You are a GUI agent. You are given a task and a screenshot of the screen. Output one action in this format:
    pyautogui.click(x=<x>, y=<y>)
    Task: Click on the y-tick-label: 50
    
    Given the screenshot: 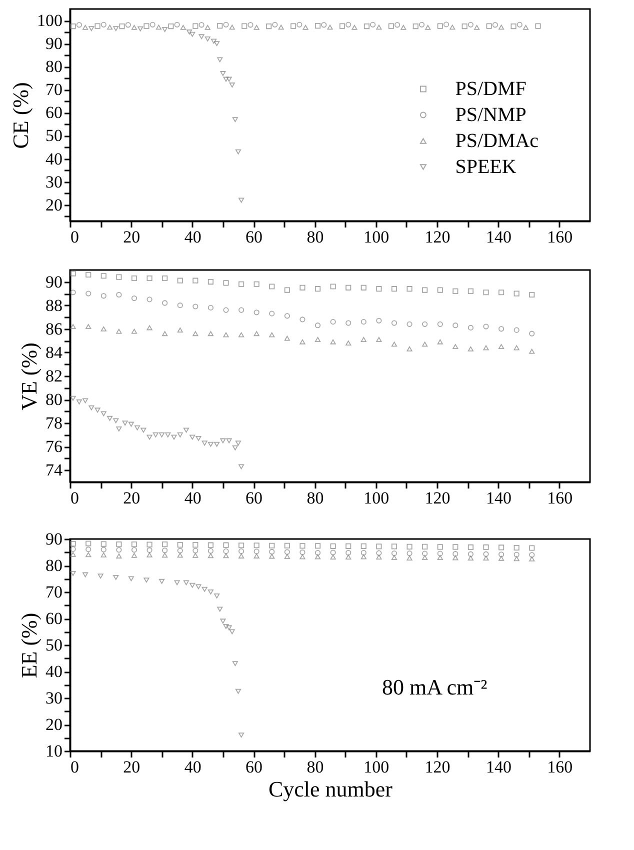 What is the action you would take?
    pyautogui.click(x=54, y=645)
    